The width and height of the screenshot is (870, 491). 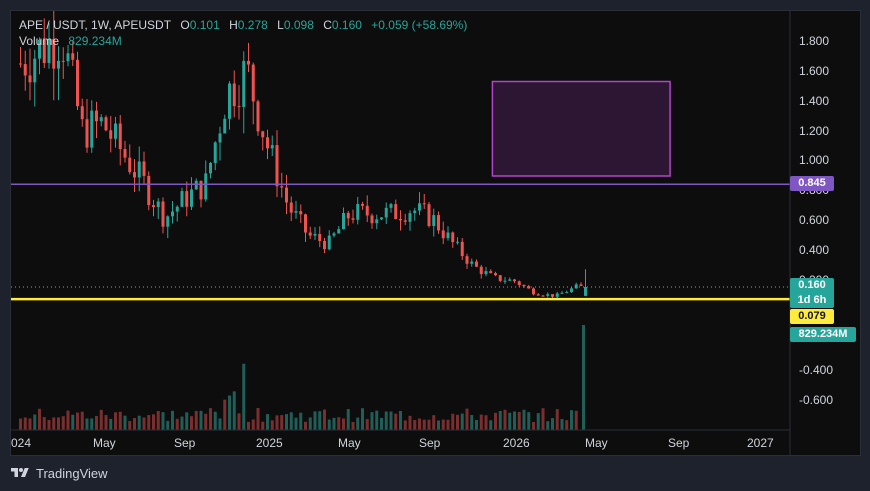 What do you see at coordinates (814, 41) in the screenshot?
I see `price-tick-label: 1.800` at bounding box center [814, 41].